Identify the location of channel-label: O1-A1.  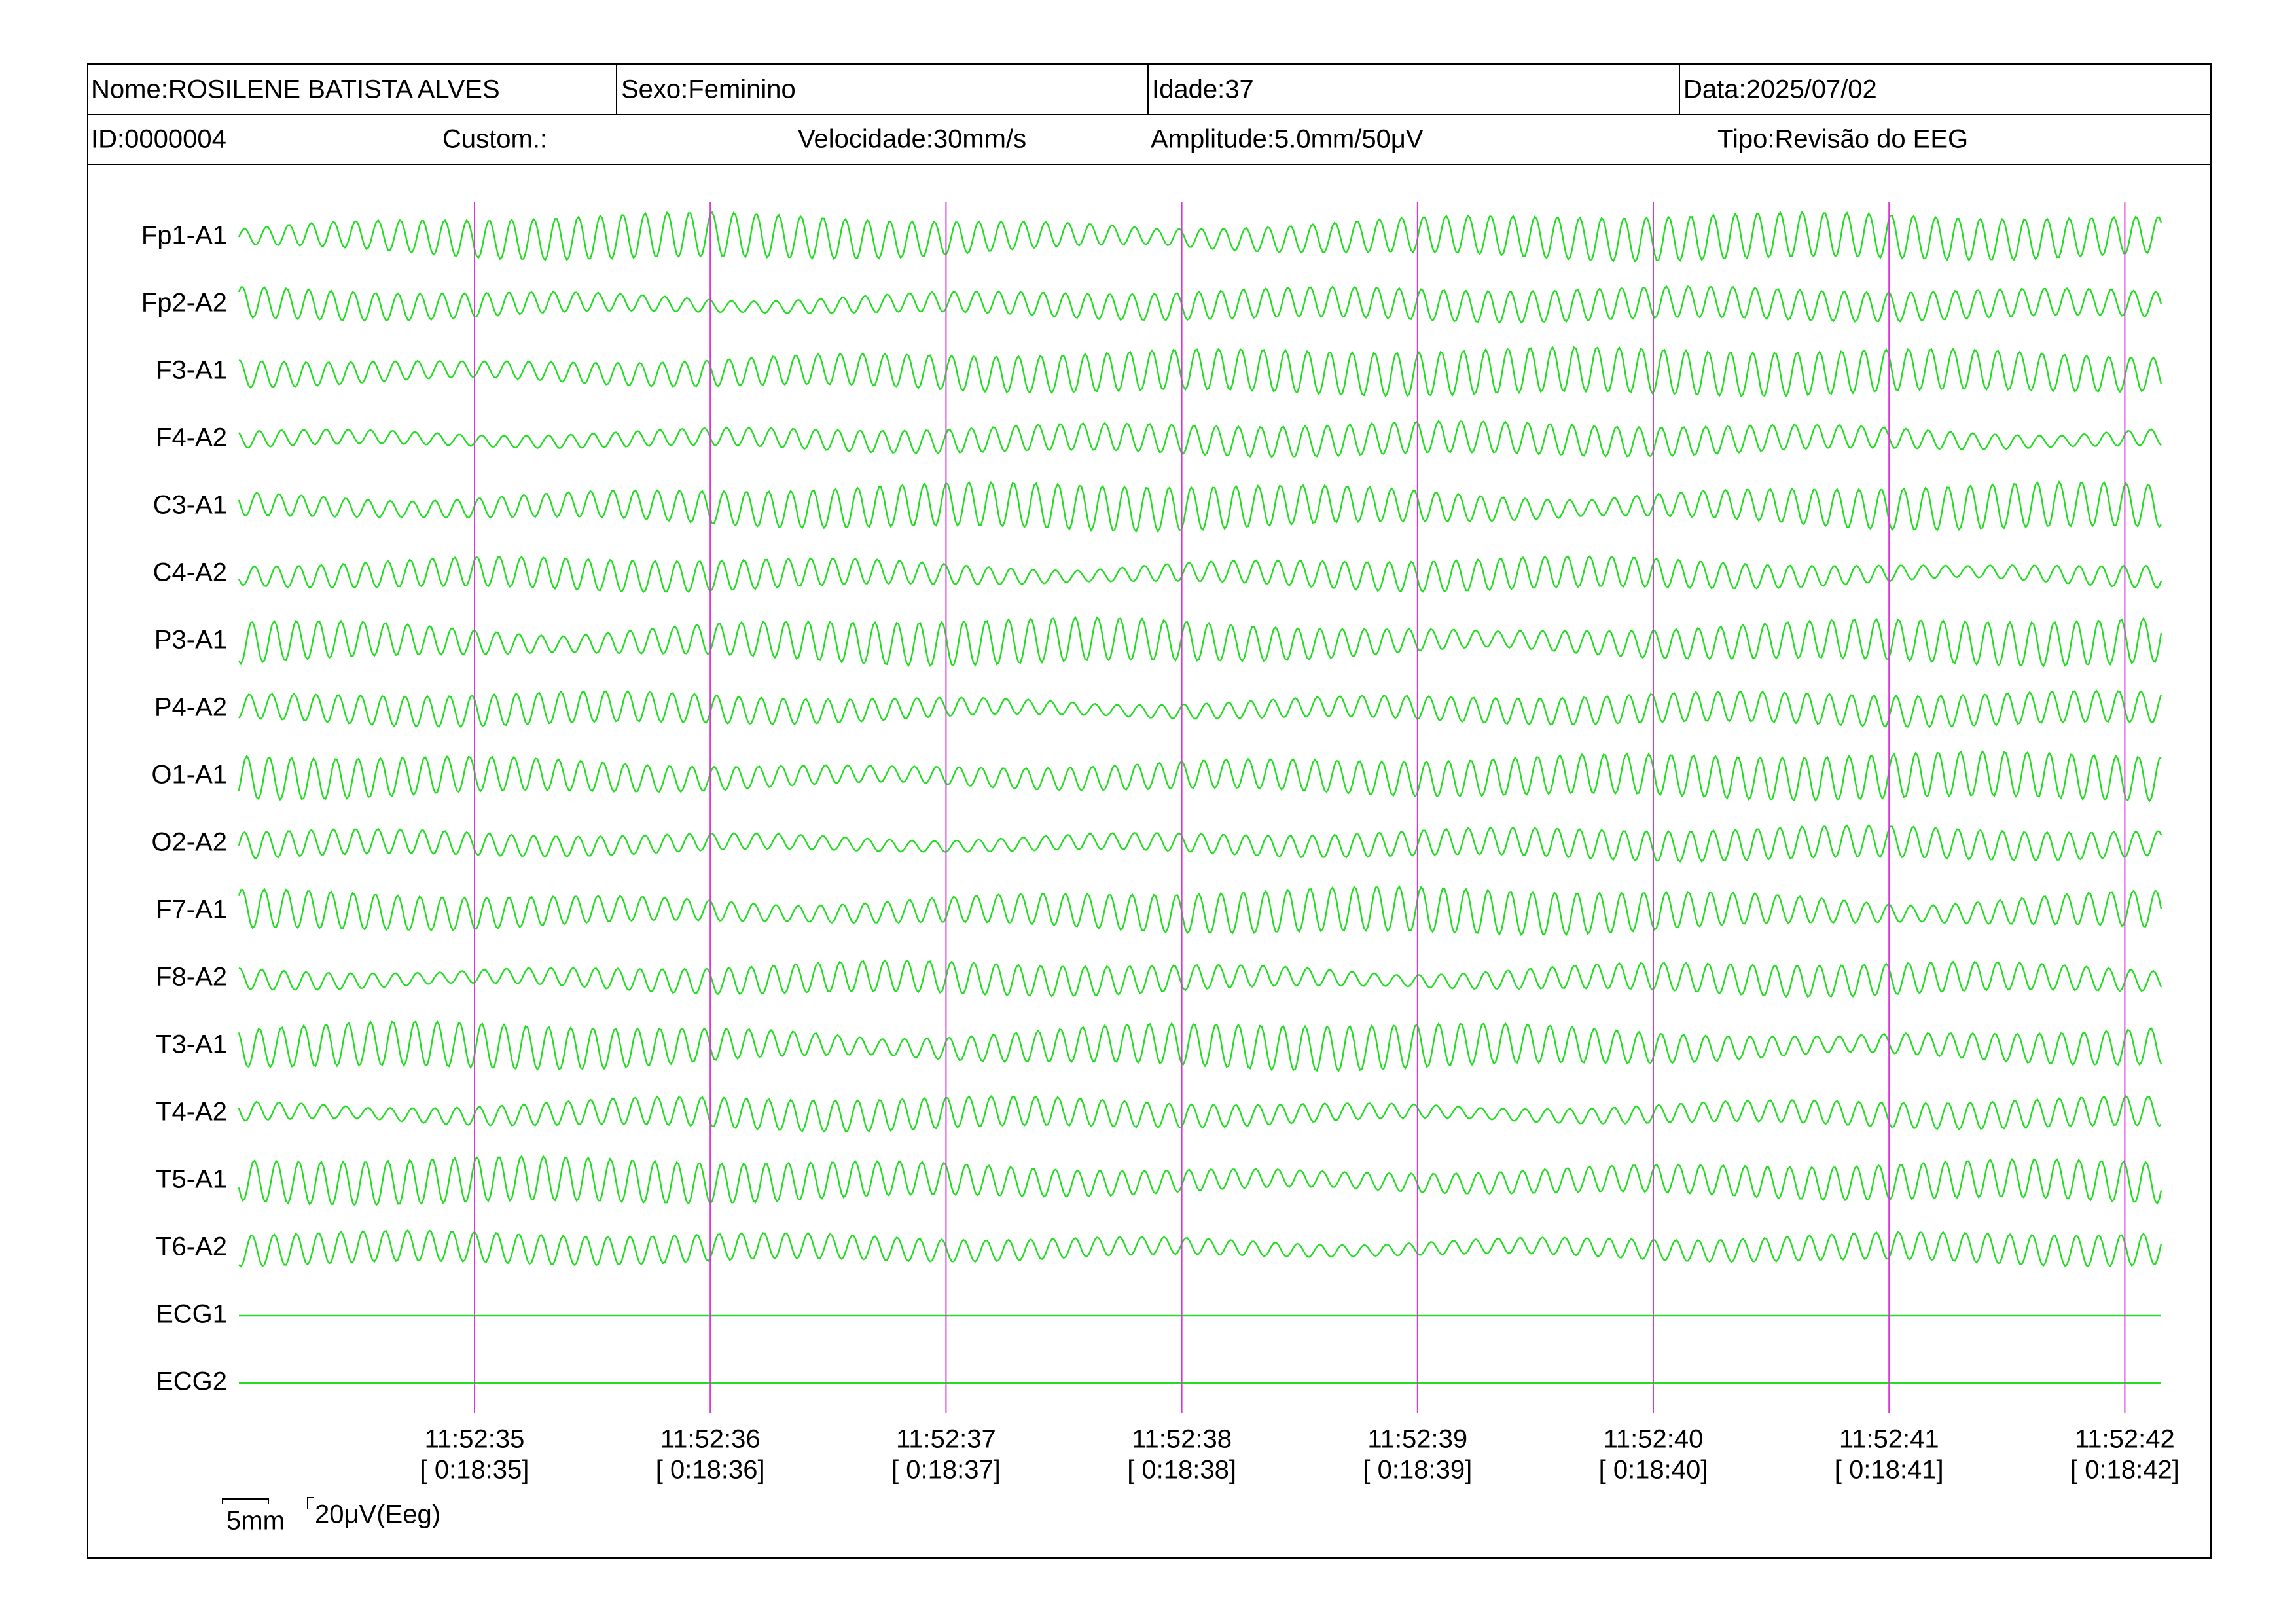
(189, 775).